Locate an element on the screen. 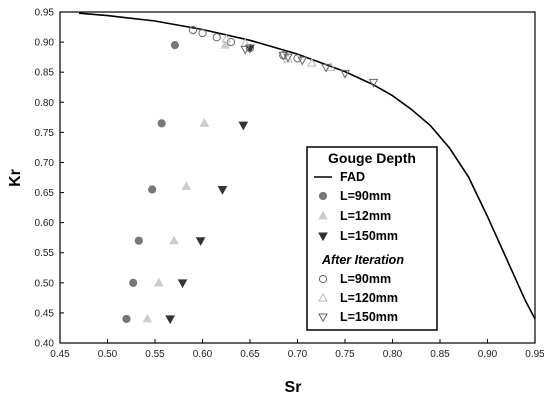 The image size is (544, 398). legend-subheading: After Iteration is located at coordinates (362, 260).